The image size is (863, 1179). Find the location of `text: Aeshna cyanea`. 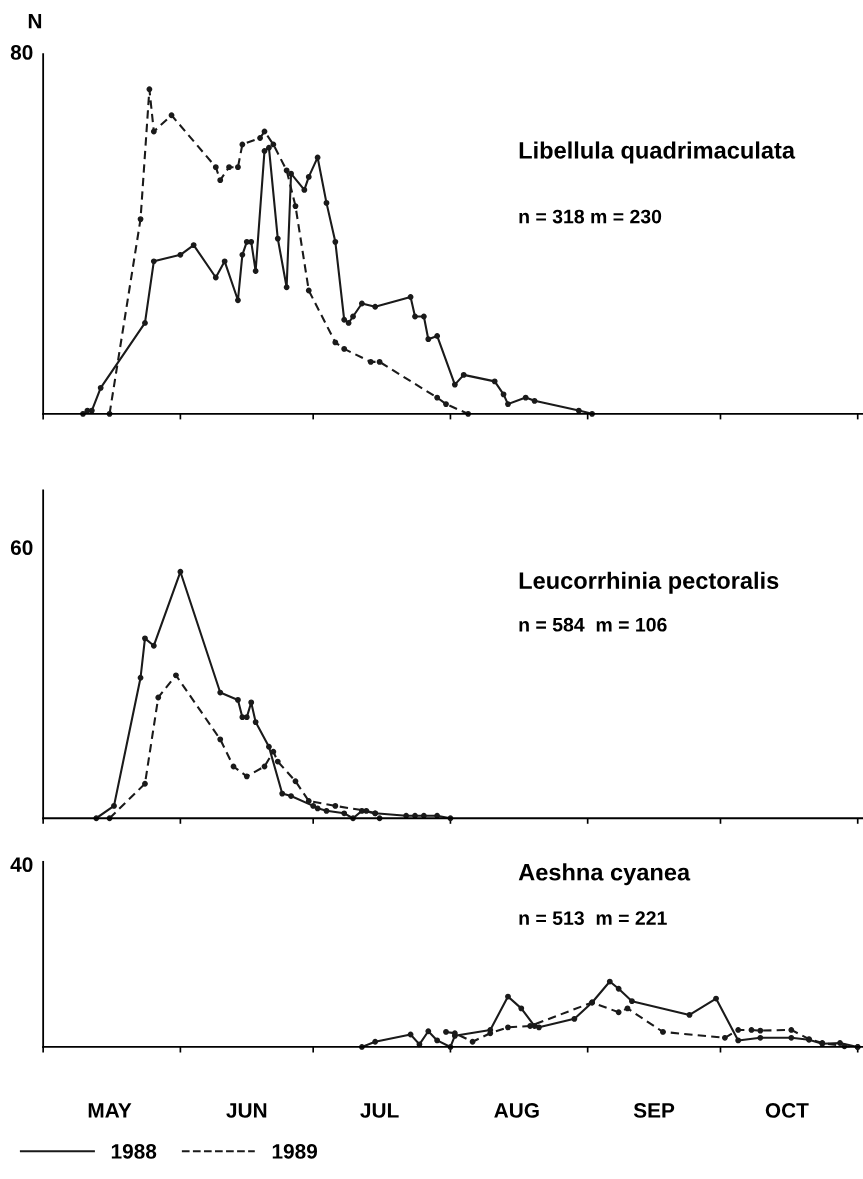

text: Aeshna cyanea is located at coordinates (604, 874).